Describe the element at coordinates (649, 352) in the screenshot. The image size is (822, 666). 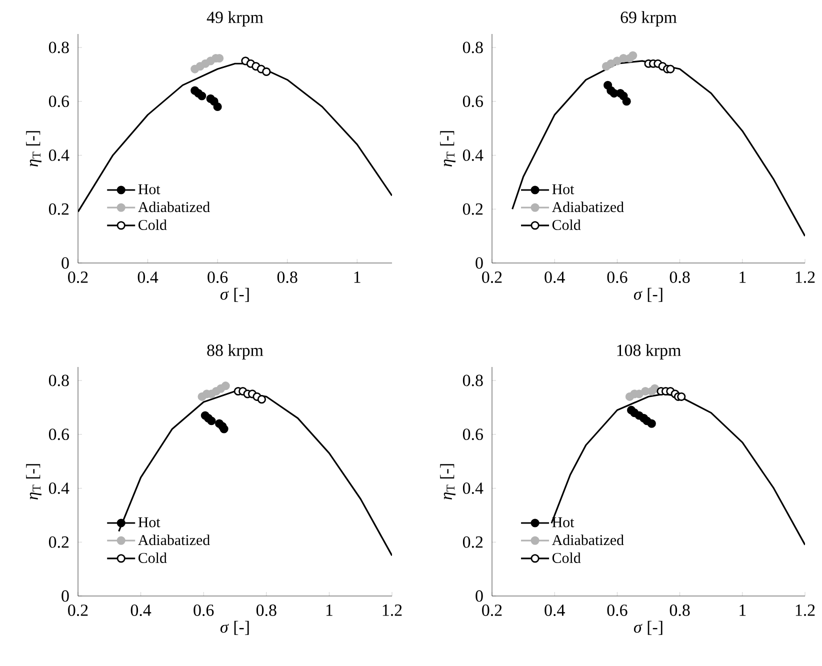
I see `chart-title: 108 krpm` at that location.